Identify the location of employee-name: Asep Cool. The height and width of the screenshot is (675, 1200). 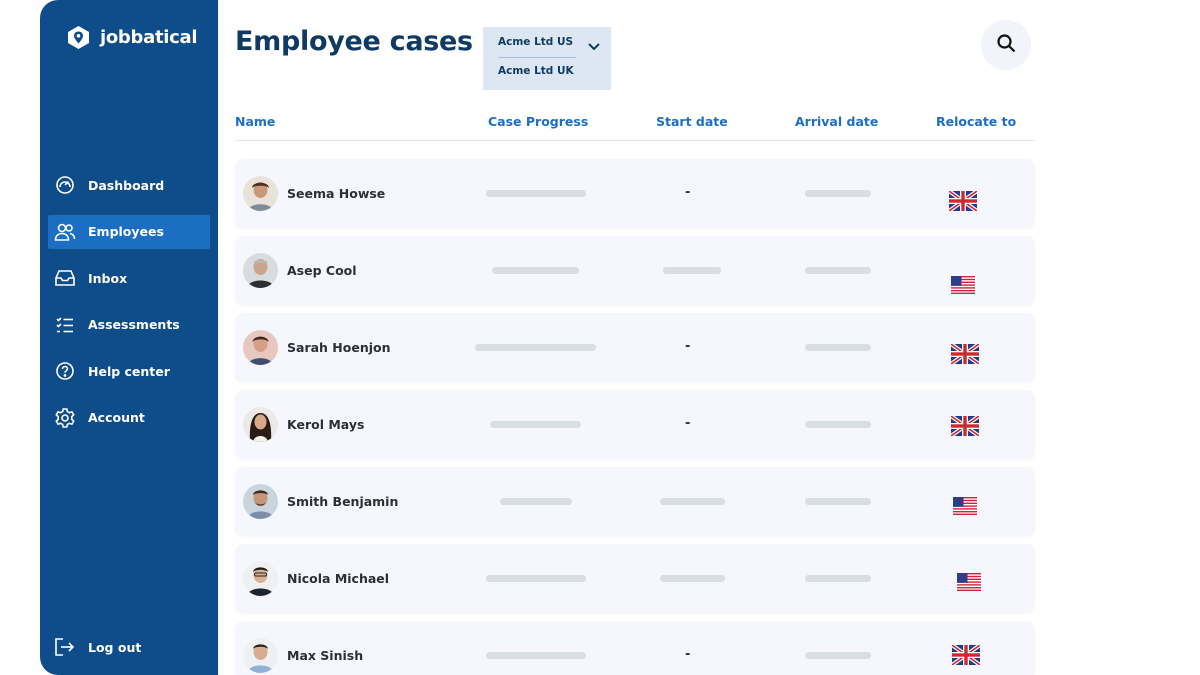
(322, 270).